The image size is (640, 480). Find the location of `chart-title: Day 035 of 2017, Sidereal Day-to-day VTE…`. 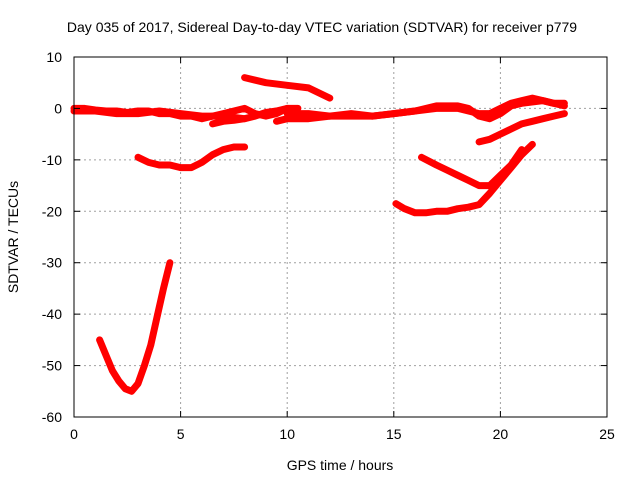

chart-title: Day 035 of 2017, Sidereal Day-to-day VTE… is located at coordinates (322, 27).